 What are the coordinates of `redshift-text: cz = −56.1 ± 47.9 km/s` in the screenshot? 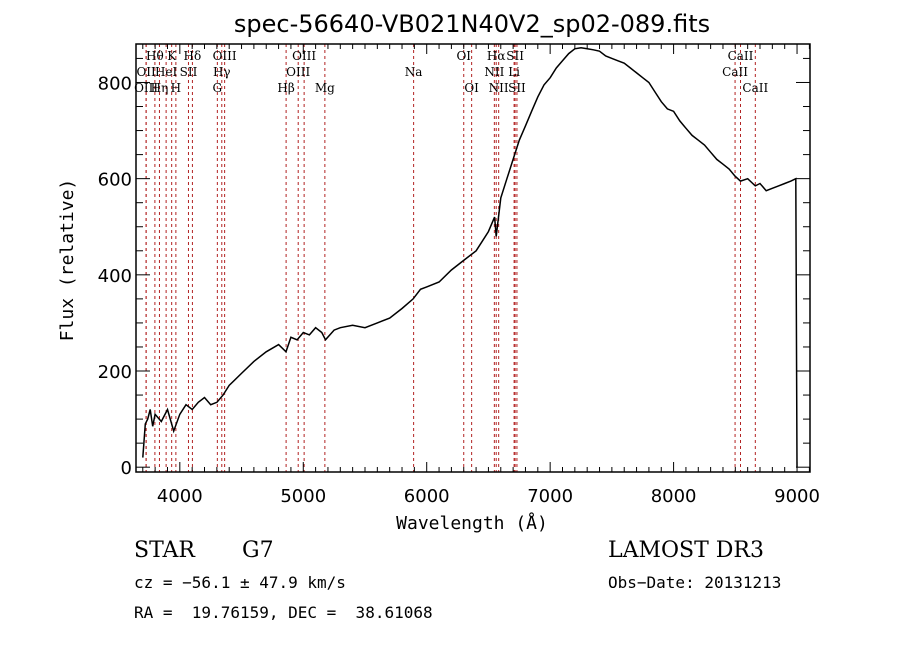 It's located at (240, 582).